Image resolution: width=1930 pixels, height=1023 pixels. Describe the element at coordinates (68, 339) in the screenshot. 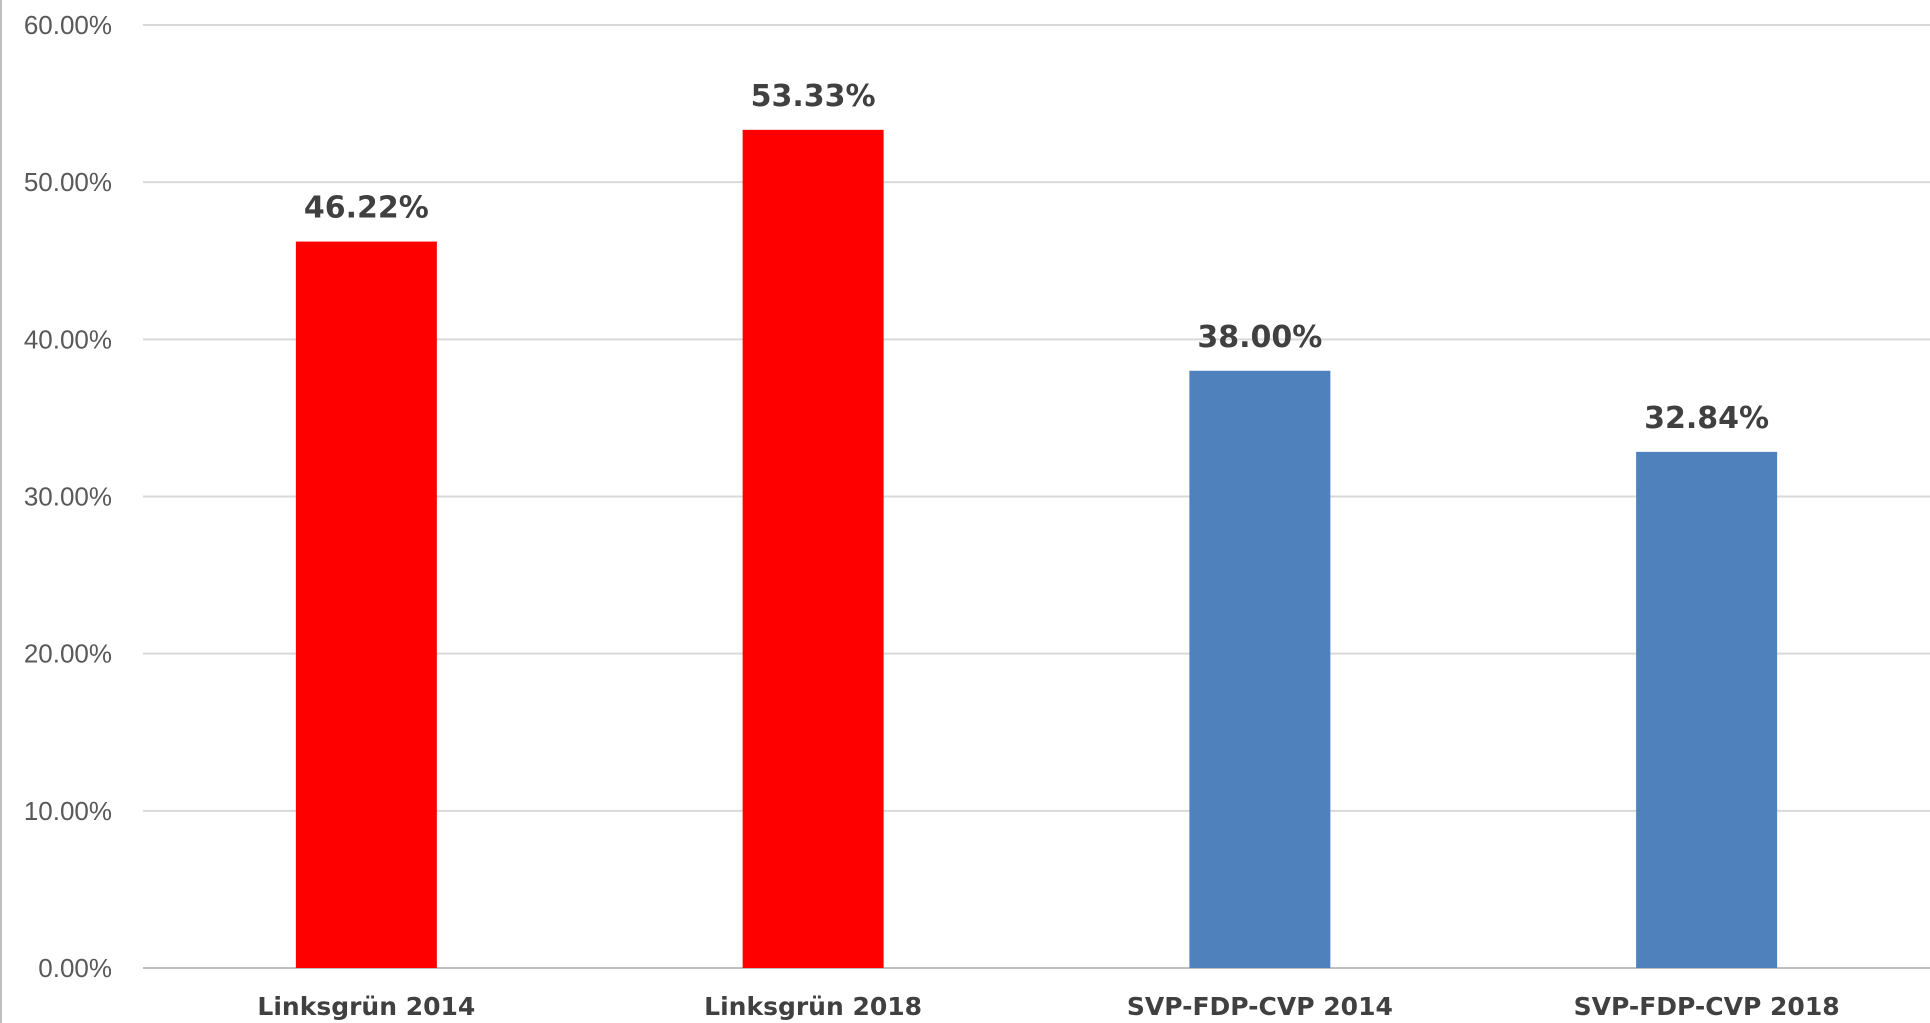

I see `y-tick-label: 40.00%` at that location.